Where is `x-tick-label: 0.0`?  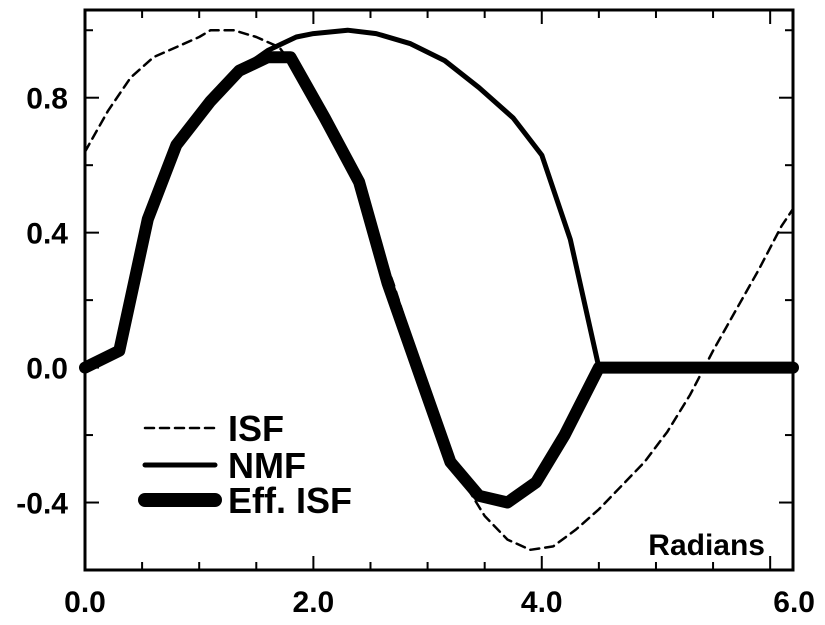 x-tick-label: 0.0 is located at coordinates (85, 602).